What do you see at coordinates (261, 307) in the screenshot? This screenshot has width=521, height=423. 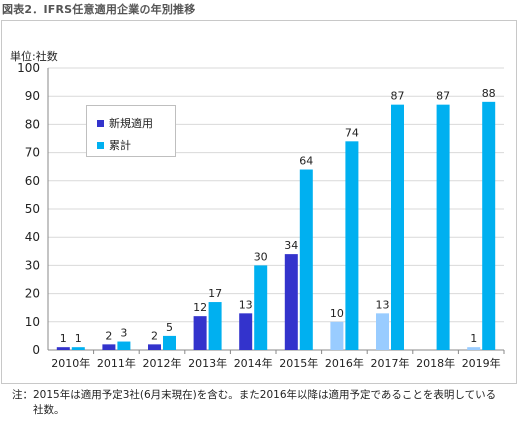 I see `bar-cumulative-2014年` at bounding box center [261, 307].